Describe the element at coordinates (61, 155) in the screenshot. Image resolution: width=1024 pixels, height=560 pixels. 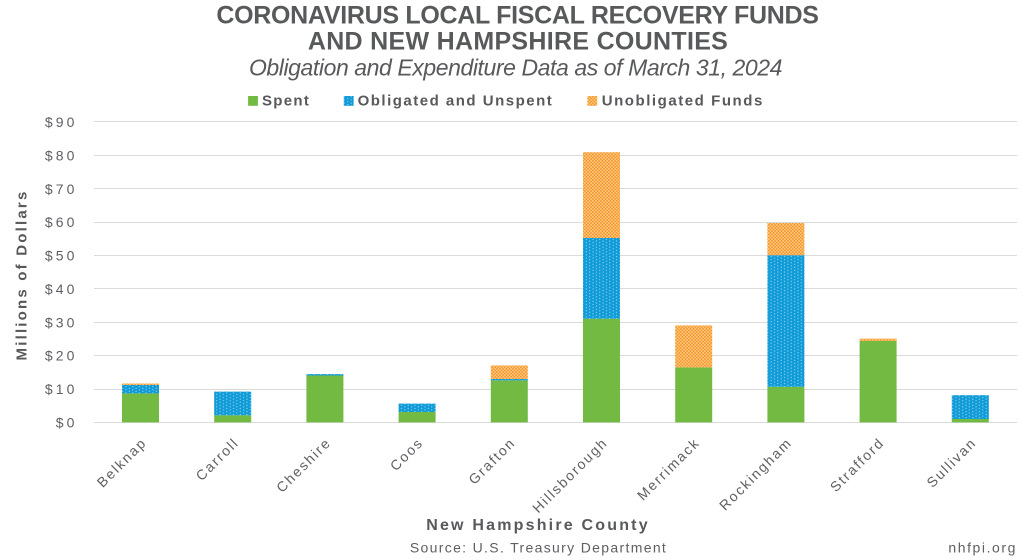
I see `svg-text: $80` at that location.